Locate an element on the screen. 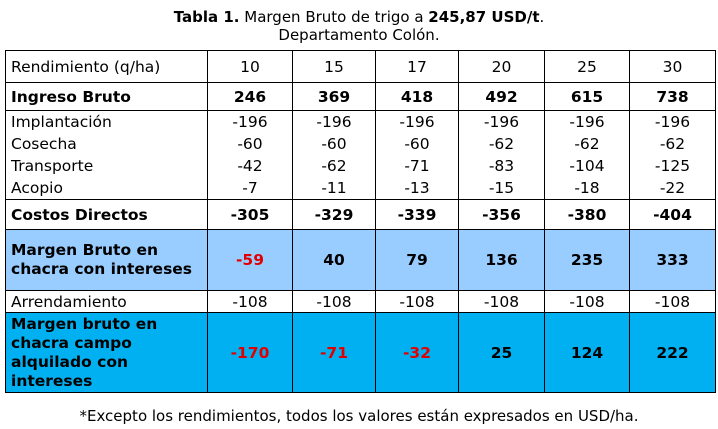 This screenshot has width=718, height=429. table-cell: -339 is located at coordinates (417, 214).